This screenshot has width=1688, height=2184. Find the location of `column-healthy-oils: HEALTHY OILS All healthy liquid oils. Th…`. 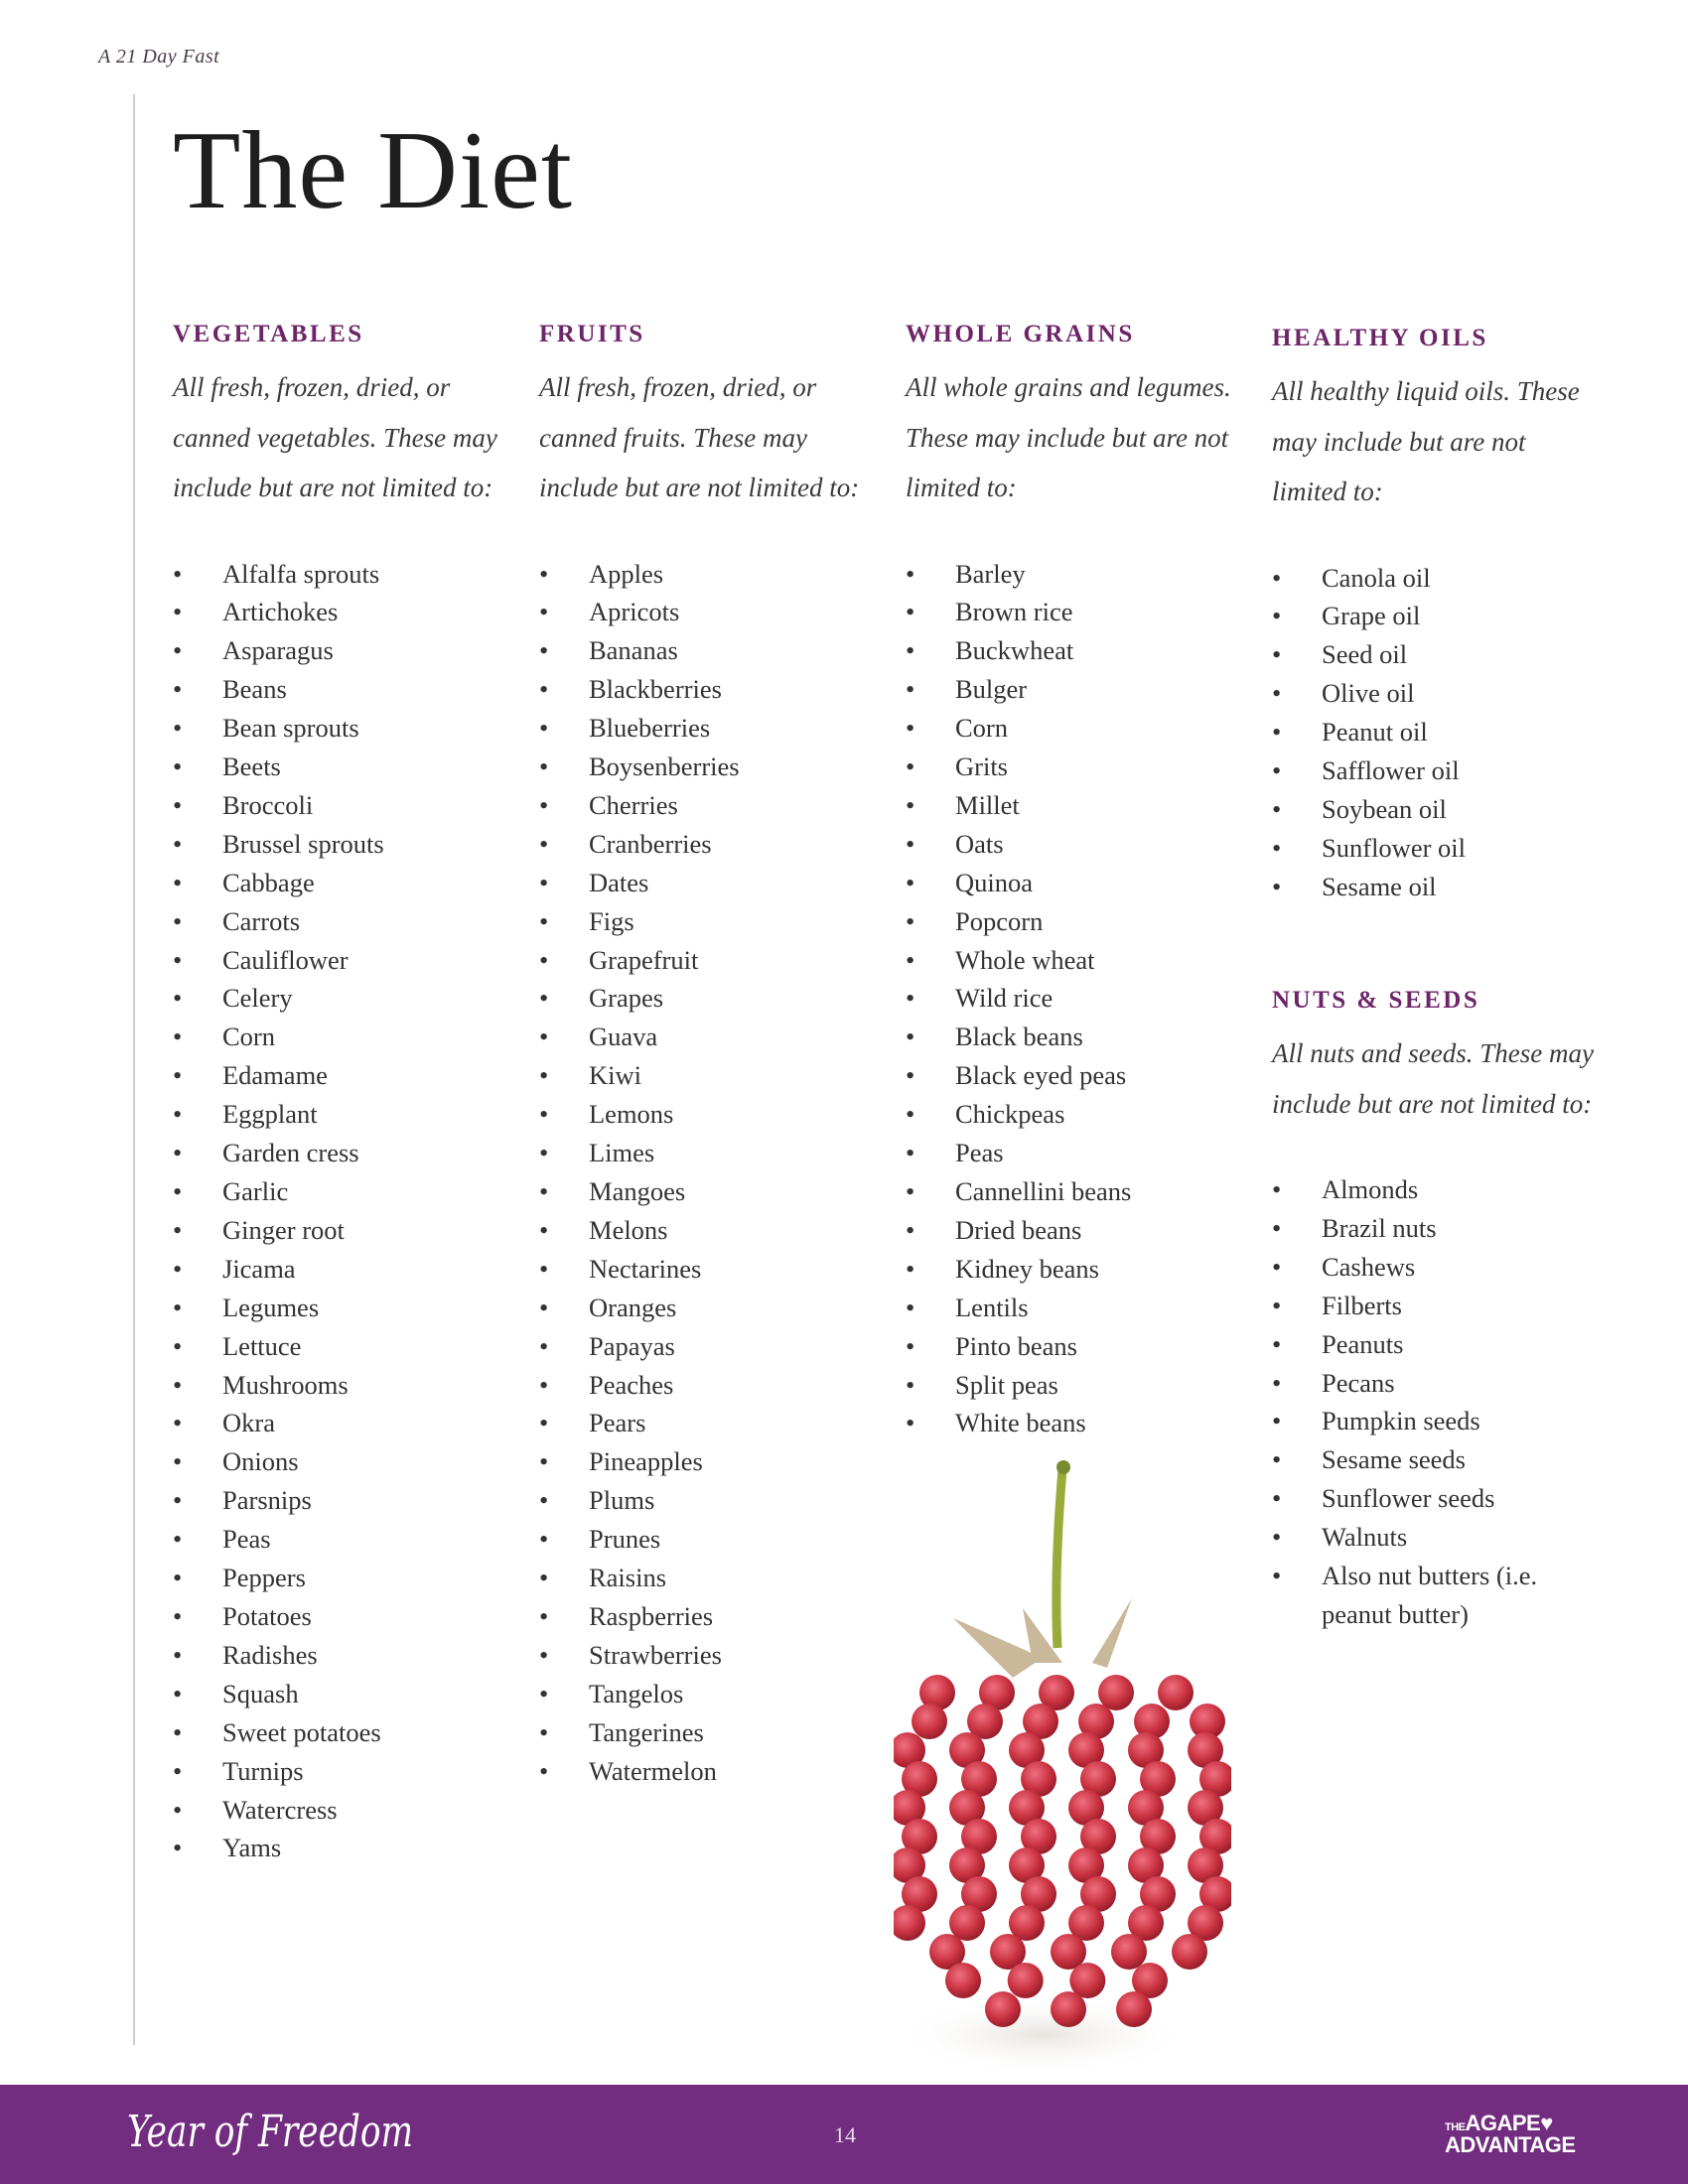

column-healthy-oils: HEALTHY OILS All healthy liquid oils. Th… is located at coordinates (1436, 616).